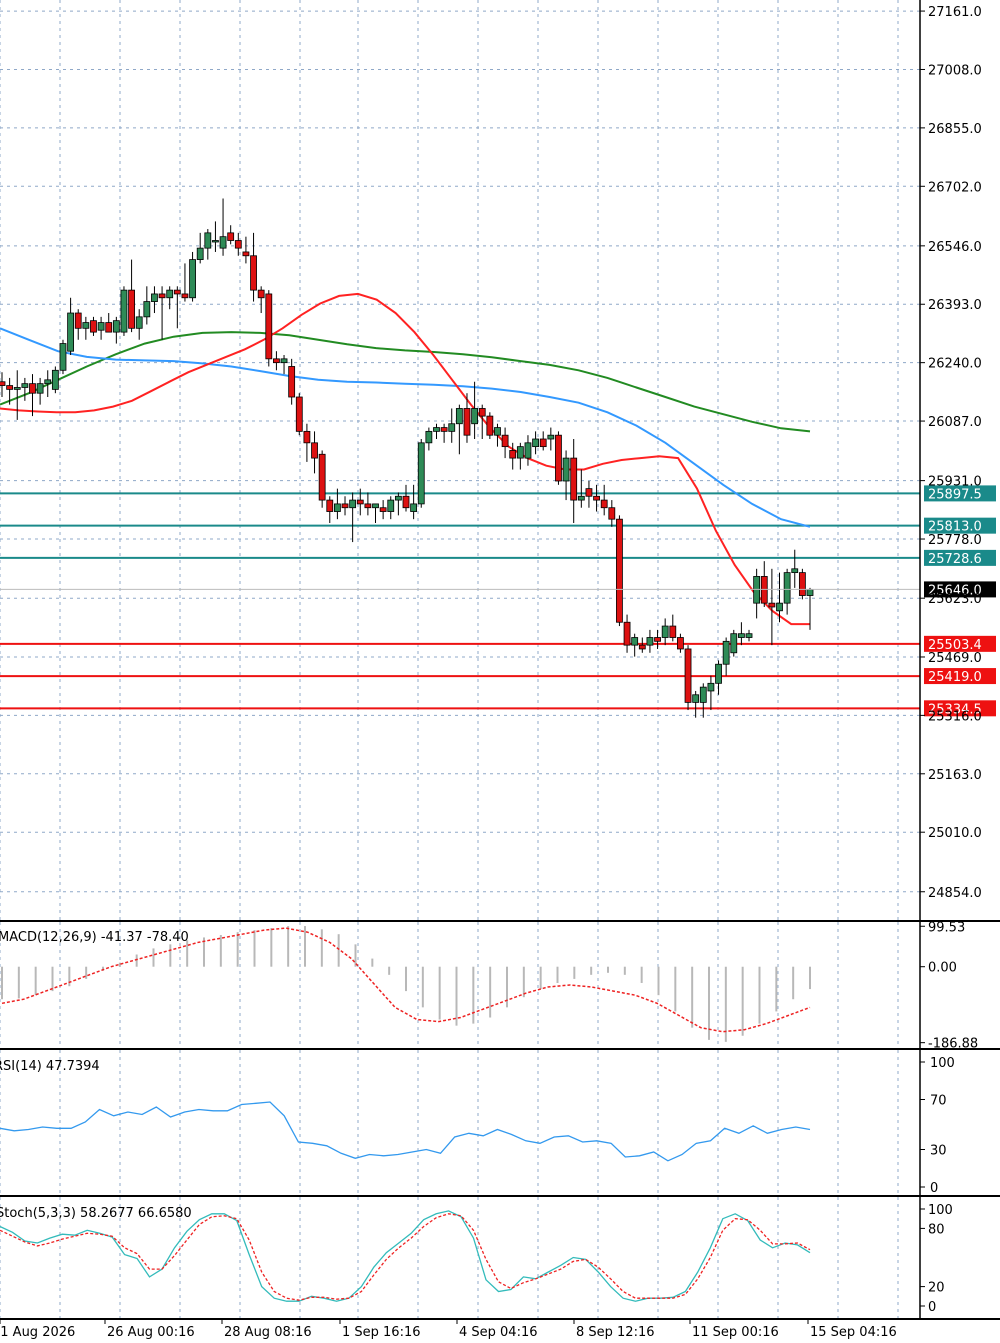 The width and height of the screenshot is (1000, 1343). Describe the element at coordinates (955, 709) in the screenshot. I see `support-level-tag-text: 25334.5` at that location.